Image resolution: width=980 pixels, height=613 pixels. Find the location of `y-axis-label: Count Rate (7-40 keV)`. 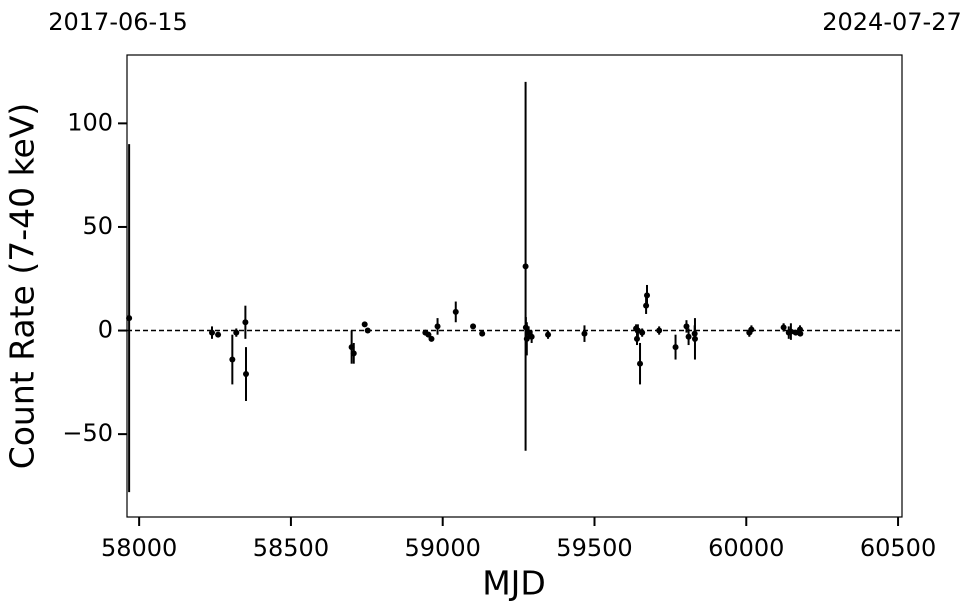

y-axis-label: Count Rate (7-40 keV) is located at coordinates (22, 286).